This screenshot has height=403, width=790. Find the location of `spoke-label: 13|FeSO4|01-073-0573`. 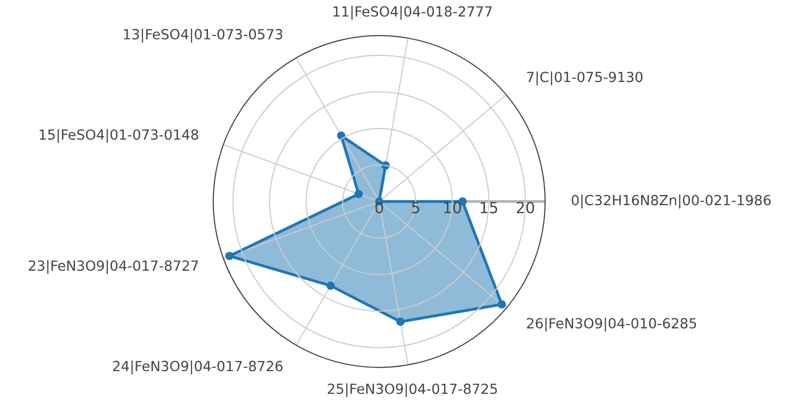

spoke-label: 13|FeSO4|01-073-0573 is located at coordinates (203, 35).